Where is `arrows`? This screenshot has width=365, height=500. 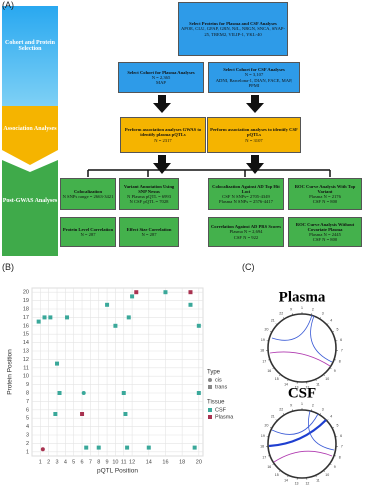 arrows is located at coordinates (209, 136).